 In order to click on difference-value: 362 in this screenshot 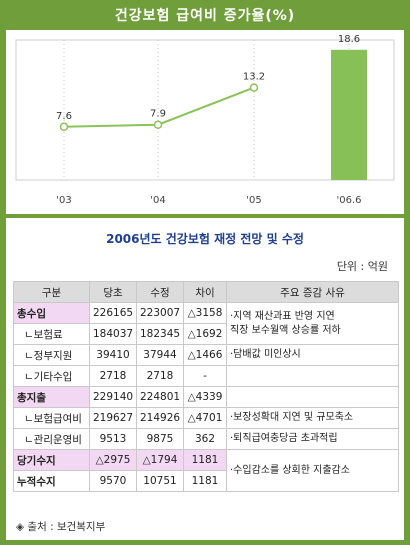, I will do `click(205, 439)`.